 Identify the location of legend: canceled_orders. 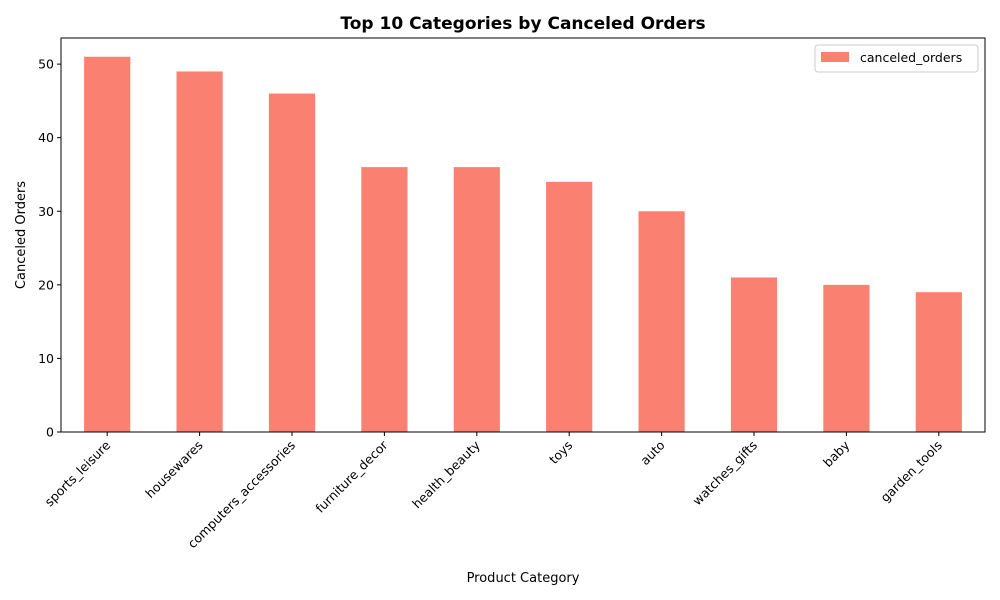
(896, 58).